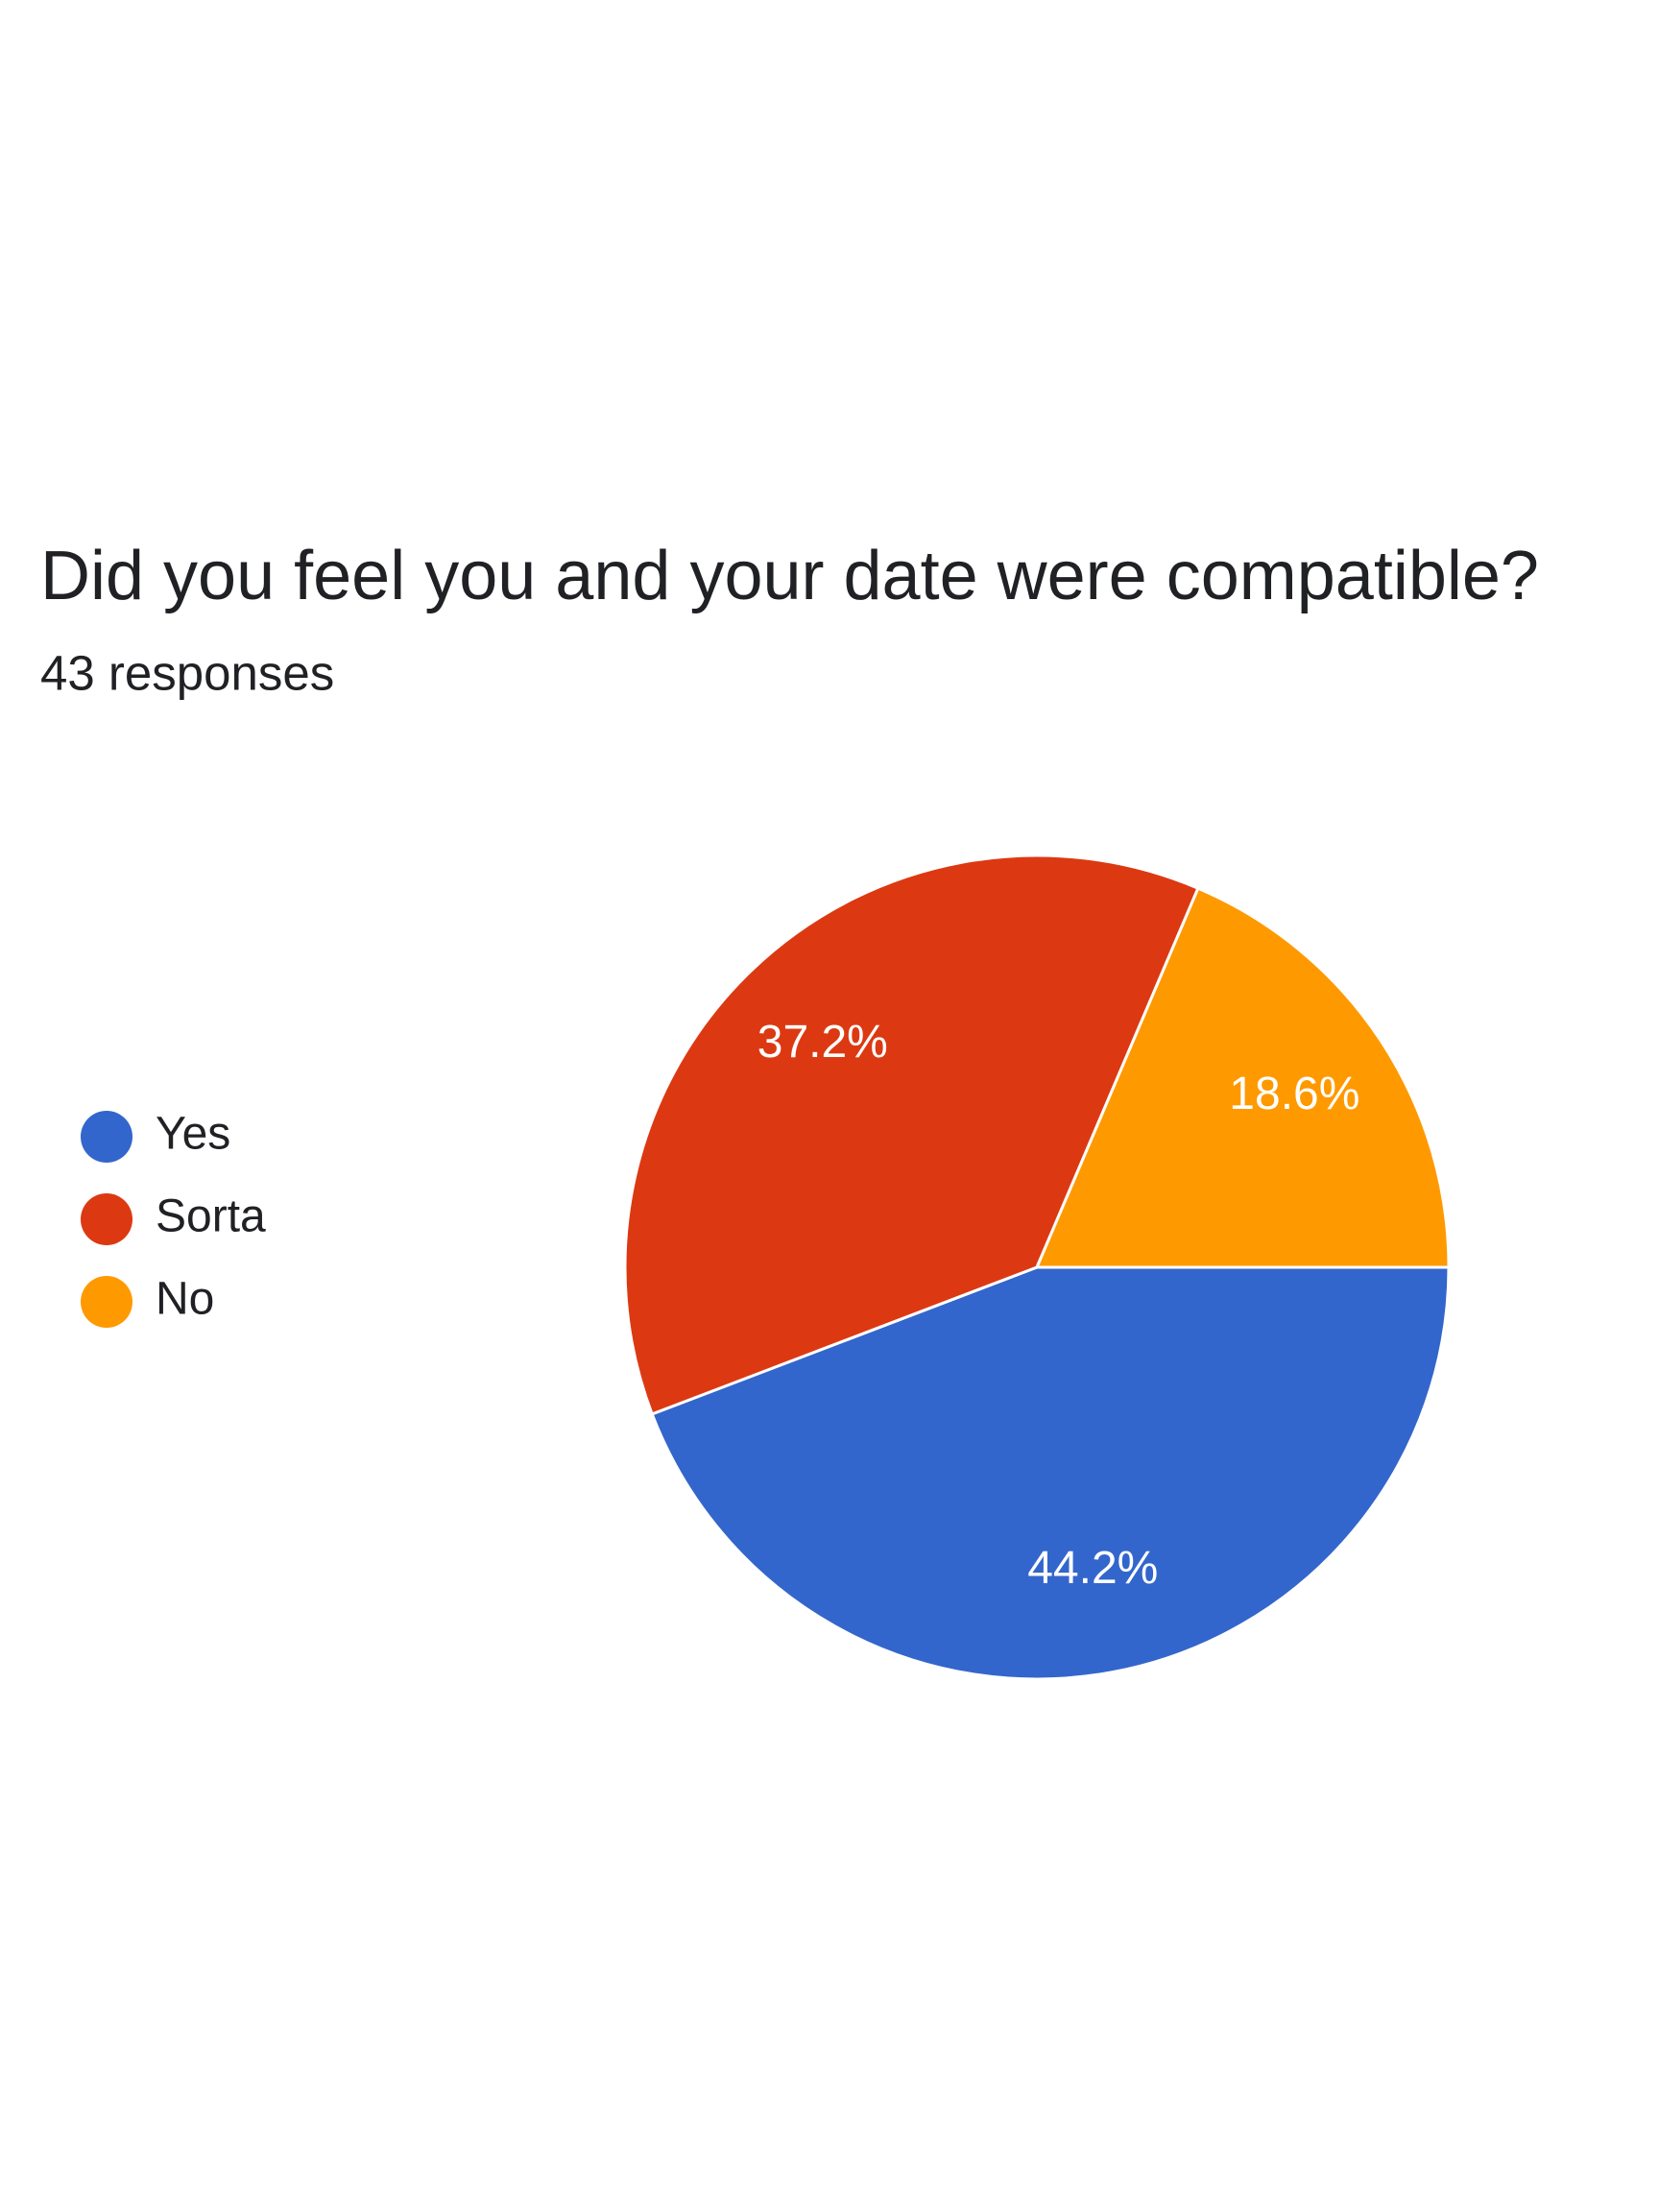 This screenshot has height=2212, width=1659. What do you see at coordinates (187, 672) in the screenshot?
I see `chart-subtitle: 43 responses` at bounding box center [187, 672].